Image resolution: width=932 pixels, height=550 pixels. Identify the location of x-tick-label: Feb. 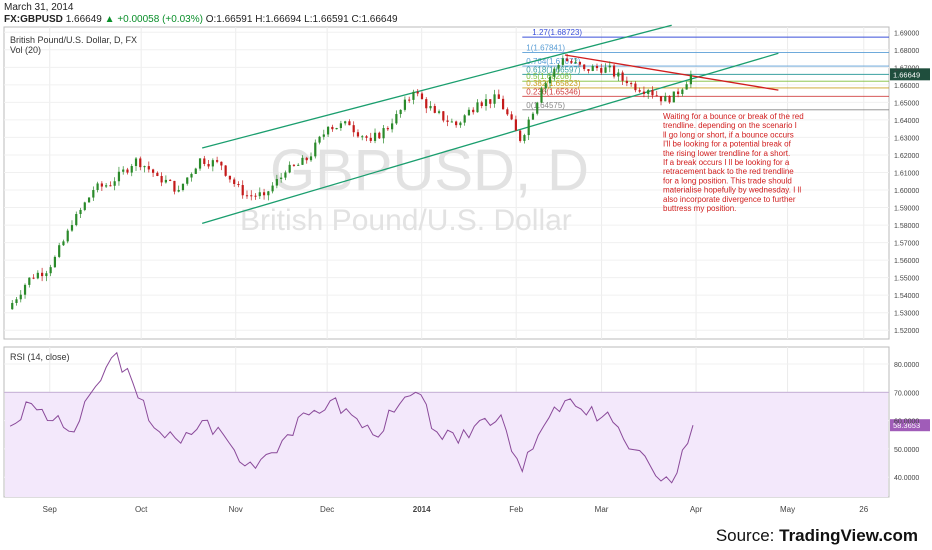
(516, 509).